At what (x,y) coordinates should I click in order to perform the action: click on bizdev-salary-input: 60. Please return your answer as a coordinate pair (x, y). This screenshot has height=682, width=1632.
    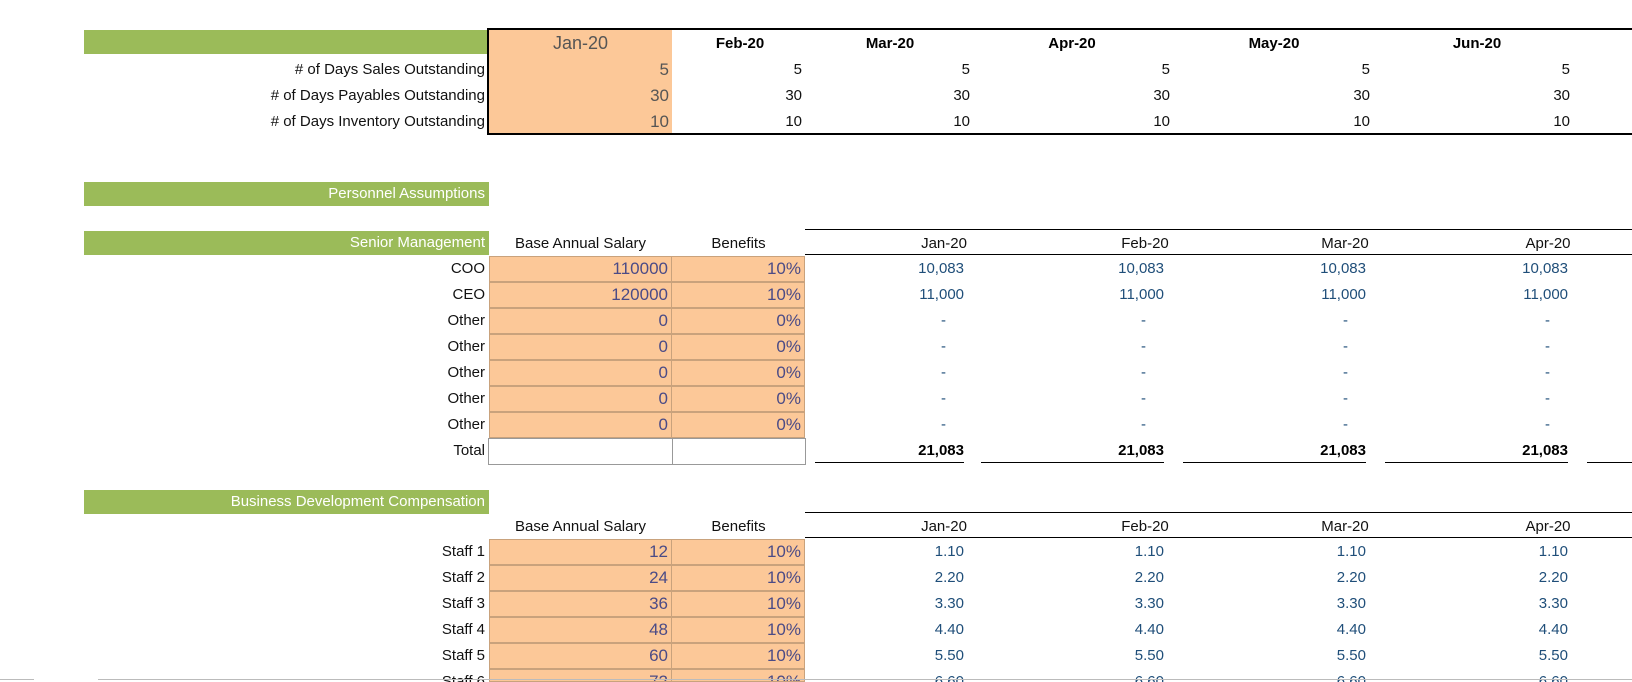
    Looking at the image, I should click on (580, 656).